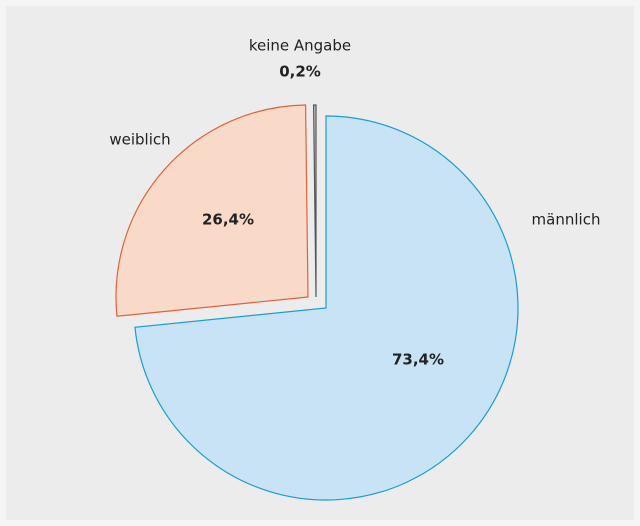  Describe the element at coordinates (228, 220) in the screenshot. I see `value-label: 26,4%` at that location.